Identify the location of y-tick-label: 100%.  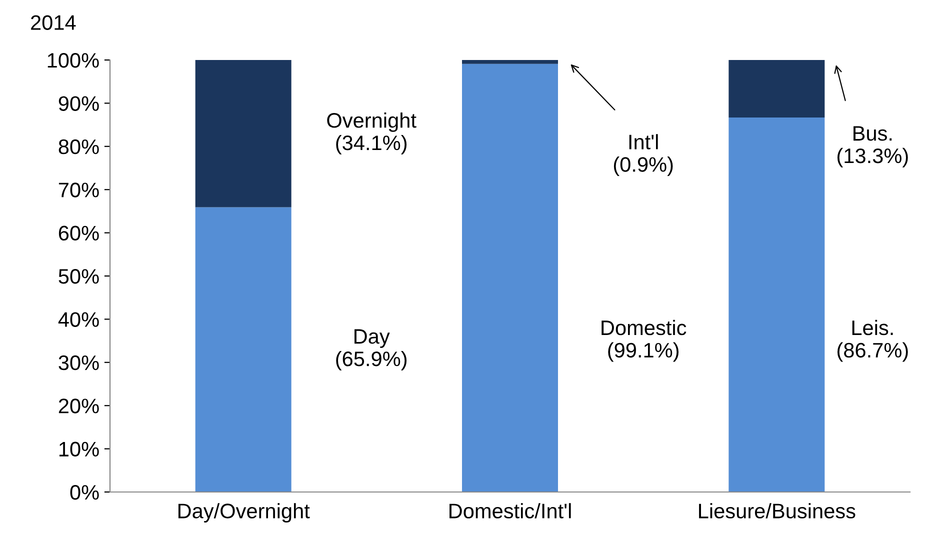
(73, 60).